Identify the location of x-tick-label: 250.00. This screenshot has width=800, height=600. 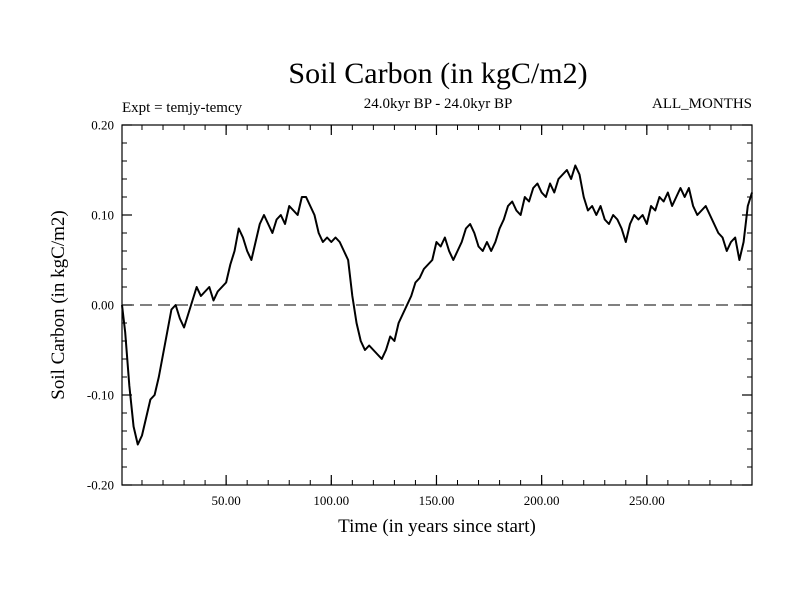
(647, 500).